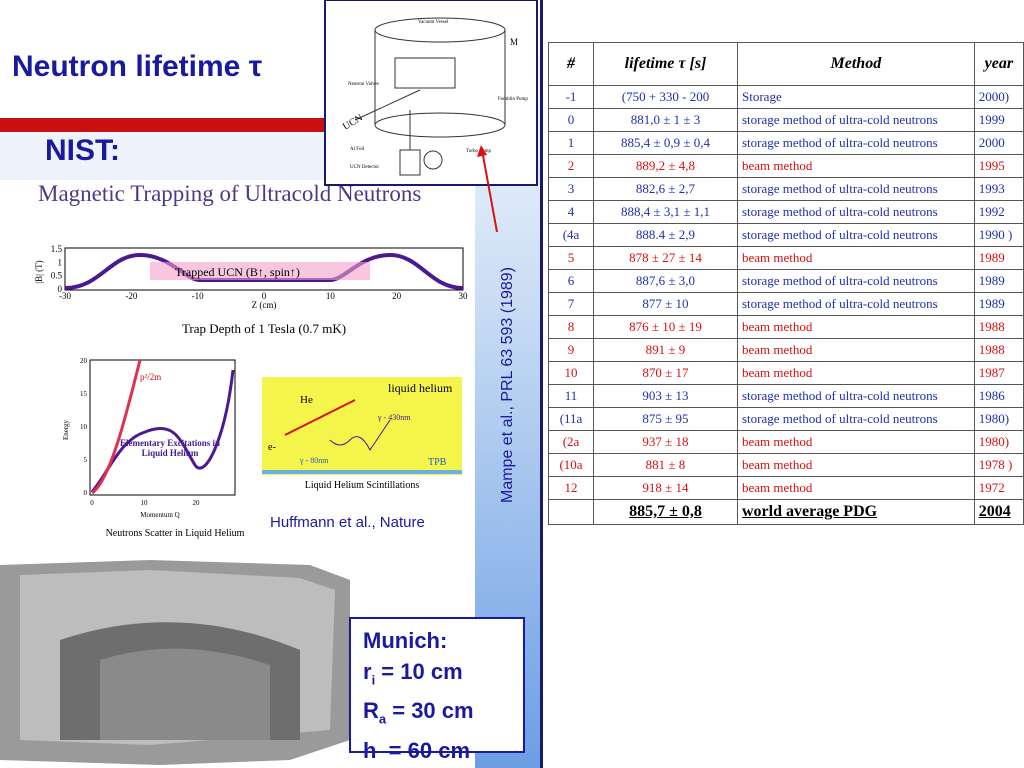 This screenshot has height=768, width=1024. I want to click on apparatus-label: M, so click(514, 42).